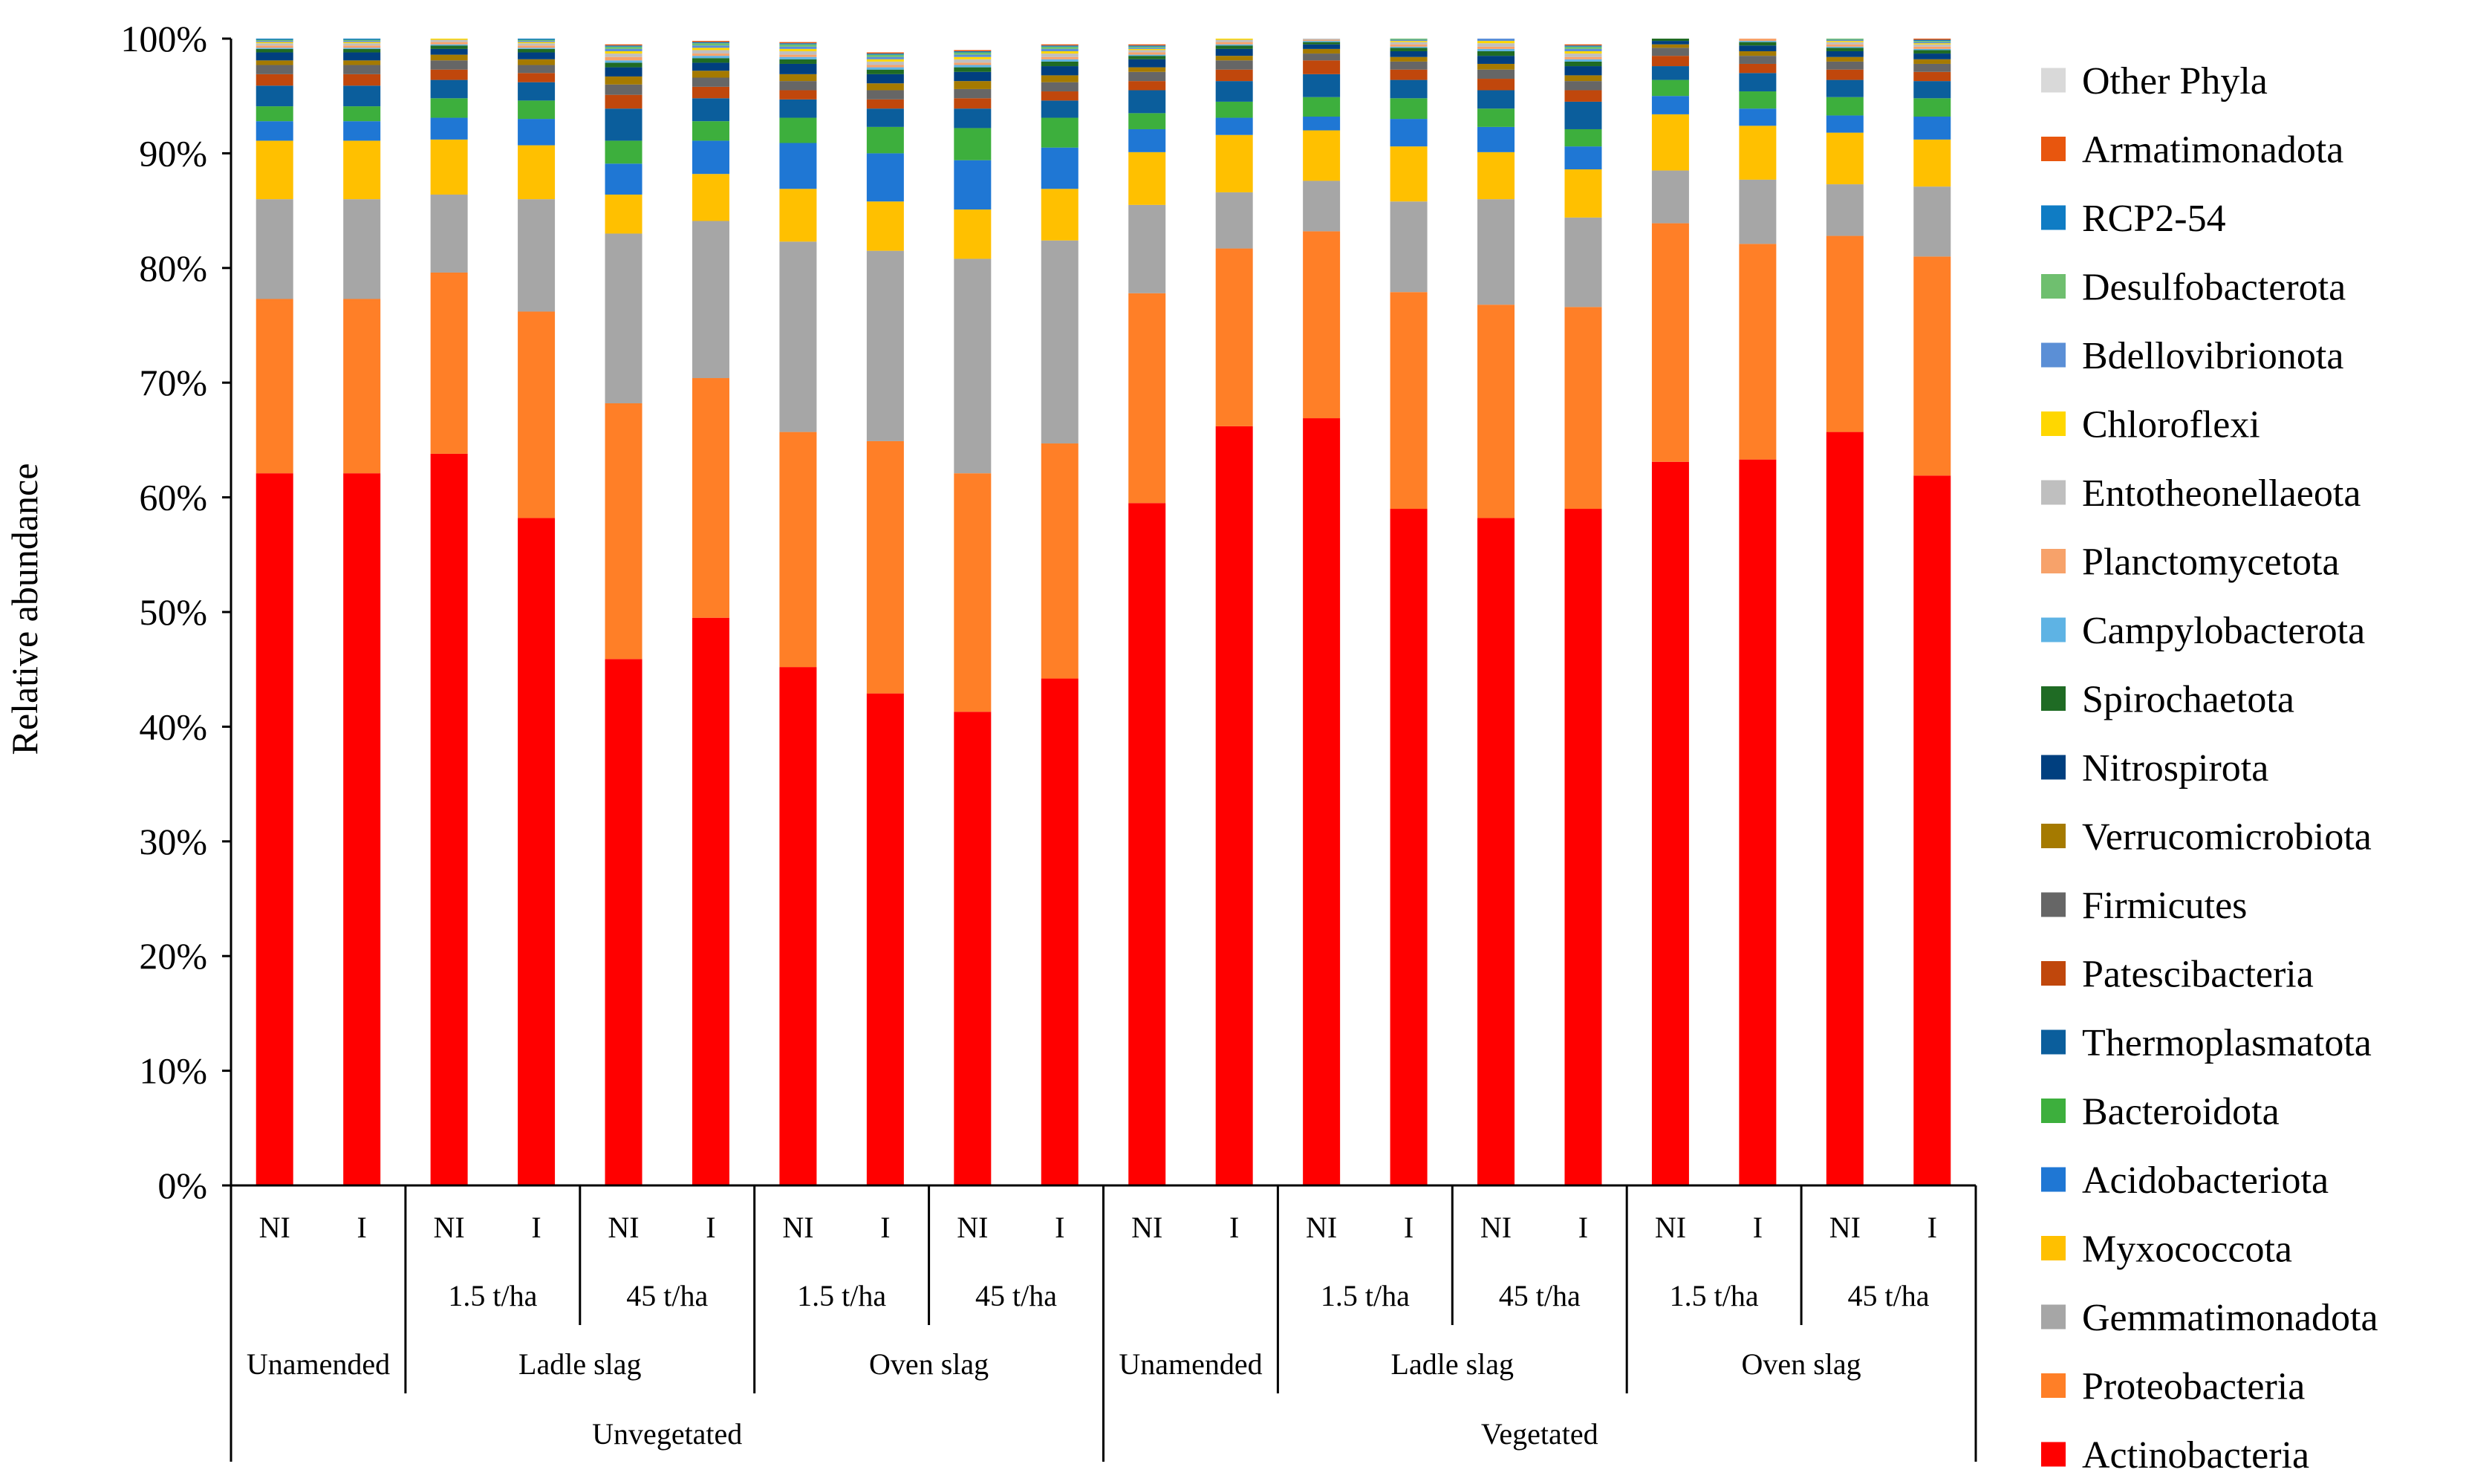  What do you see at coordinates (1801, 1364) in the screenshot?
I see `amendment-group-label: Oven slag` at bounding box center [1801, 1364].